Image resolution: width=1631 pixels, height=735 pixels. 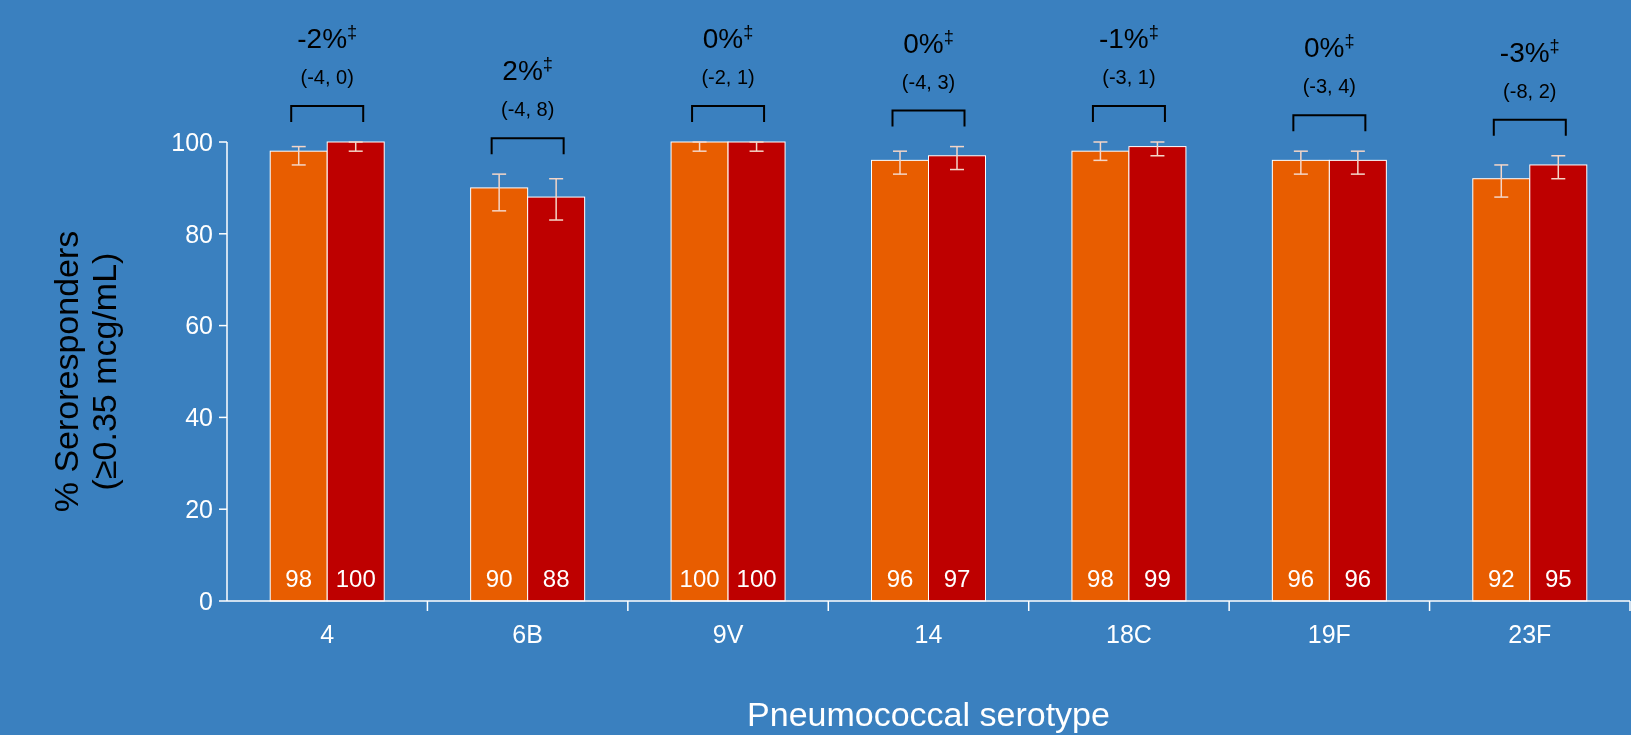 What do you see at coordinates (1558, 578) in the screenshot?
I see `data-label: 95` at bounding box center [1558, 578].